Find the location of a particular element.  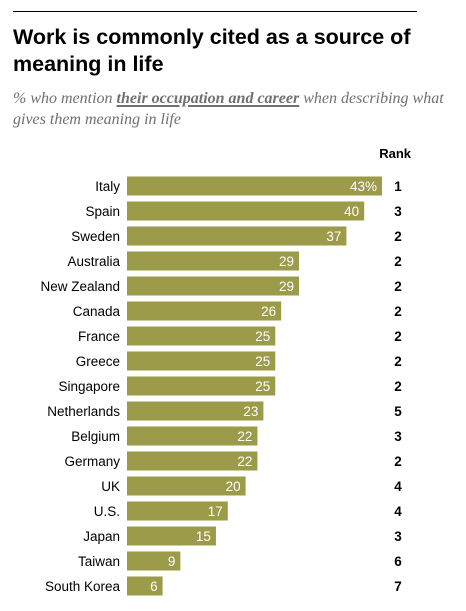

subtitle-prefix: % who mention is located at coordinates (65, 98).